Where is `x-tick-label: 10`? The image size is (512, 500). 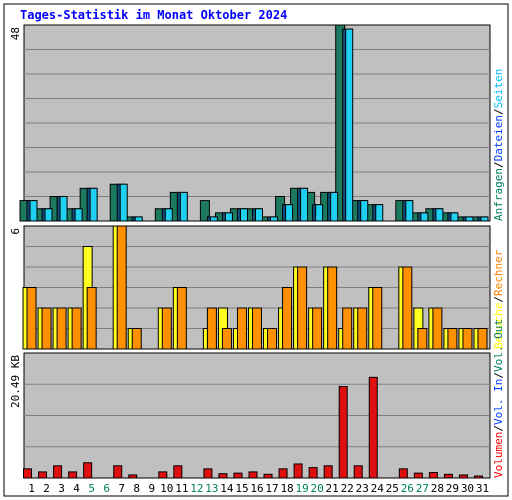
x-tick-label: 10 is located at coordinates (166, 488).